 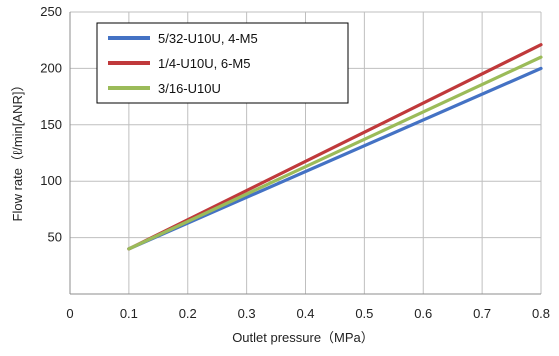 What do you see at coordinates (541, 313) in the screenshot?
I see `x-tick-label: 0.8` at bounding box center [541, 313].